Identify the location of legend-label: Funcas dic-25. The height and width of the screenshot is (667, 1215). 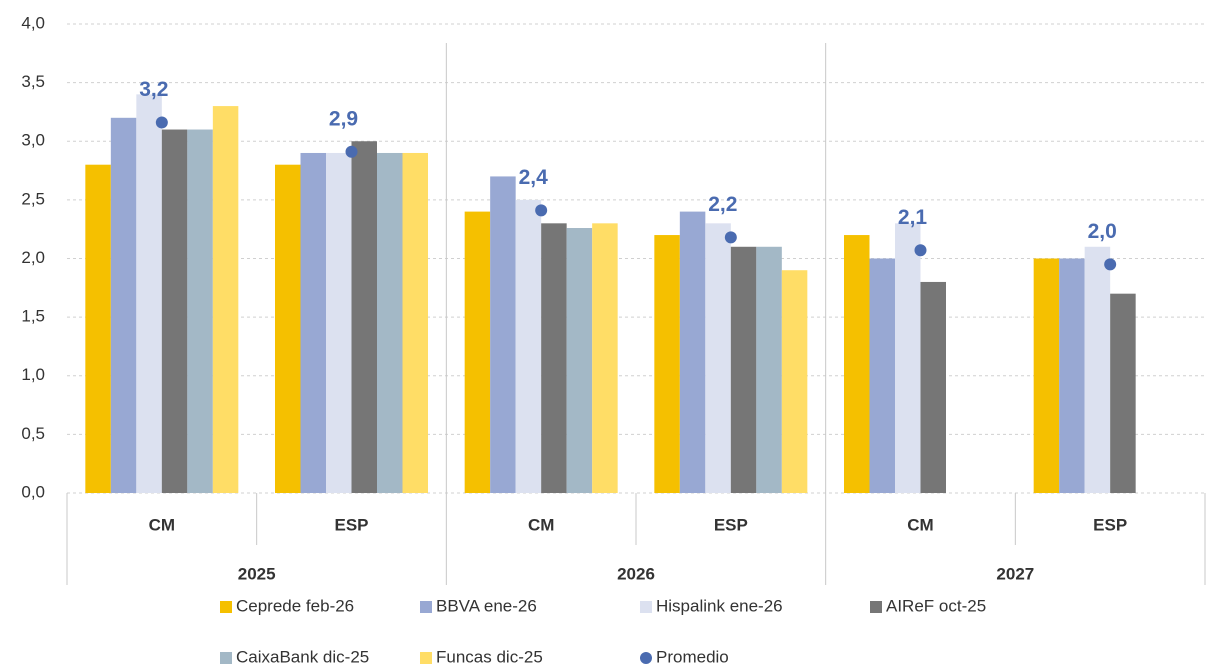
(489, 656).